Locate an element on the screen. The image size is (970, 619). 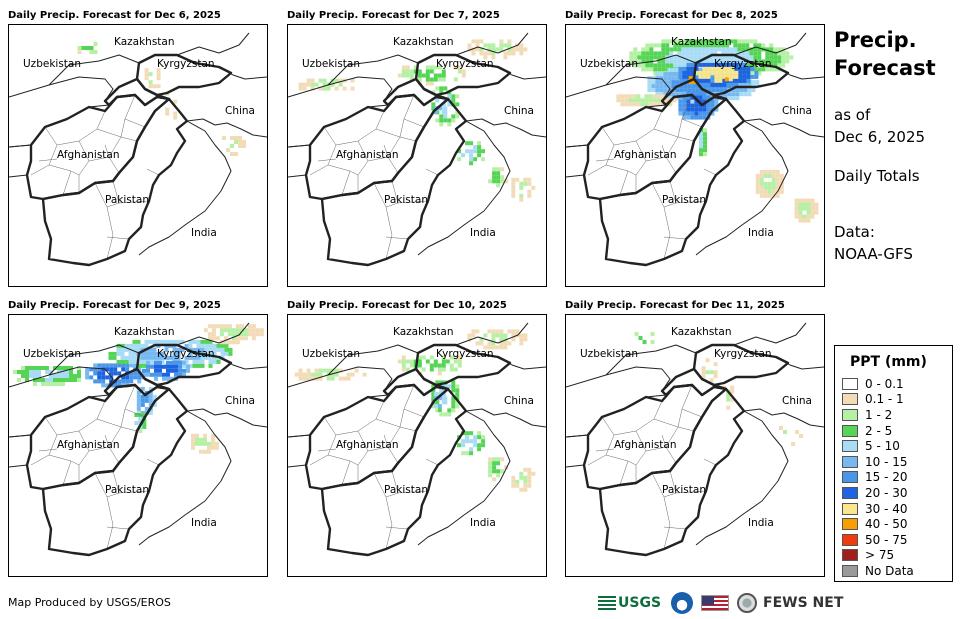
legend-swatch is located at coordinates (850, 539).